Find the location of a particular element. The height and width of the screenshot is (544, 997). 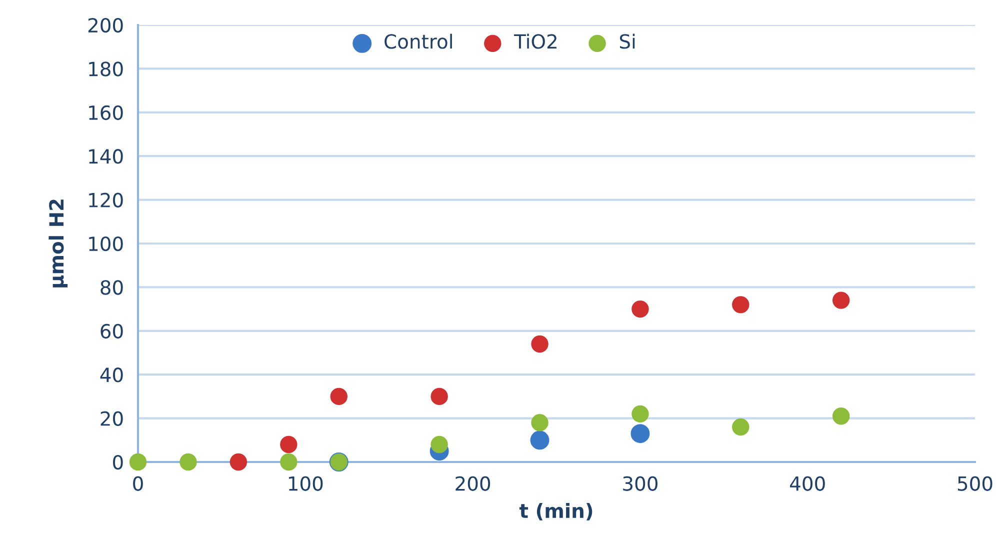

legend-label: Control is located at coordinates (418, 41).